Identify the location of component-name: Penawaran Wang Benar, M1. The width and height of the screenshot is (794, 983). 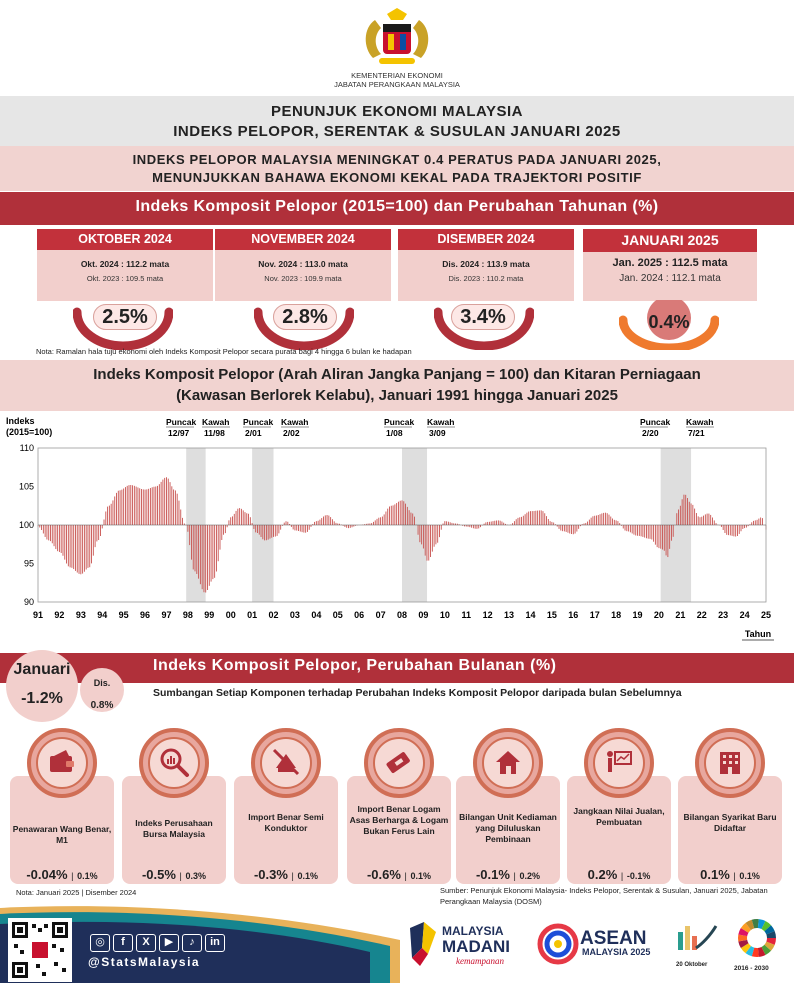
(62, 834).